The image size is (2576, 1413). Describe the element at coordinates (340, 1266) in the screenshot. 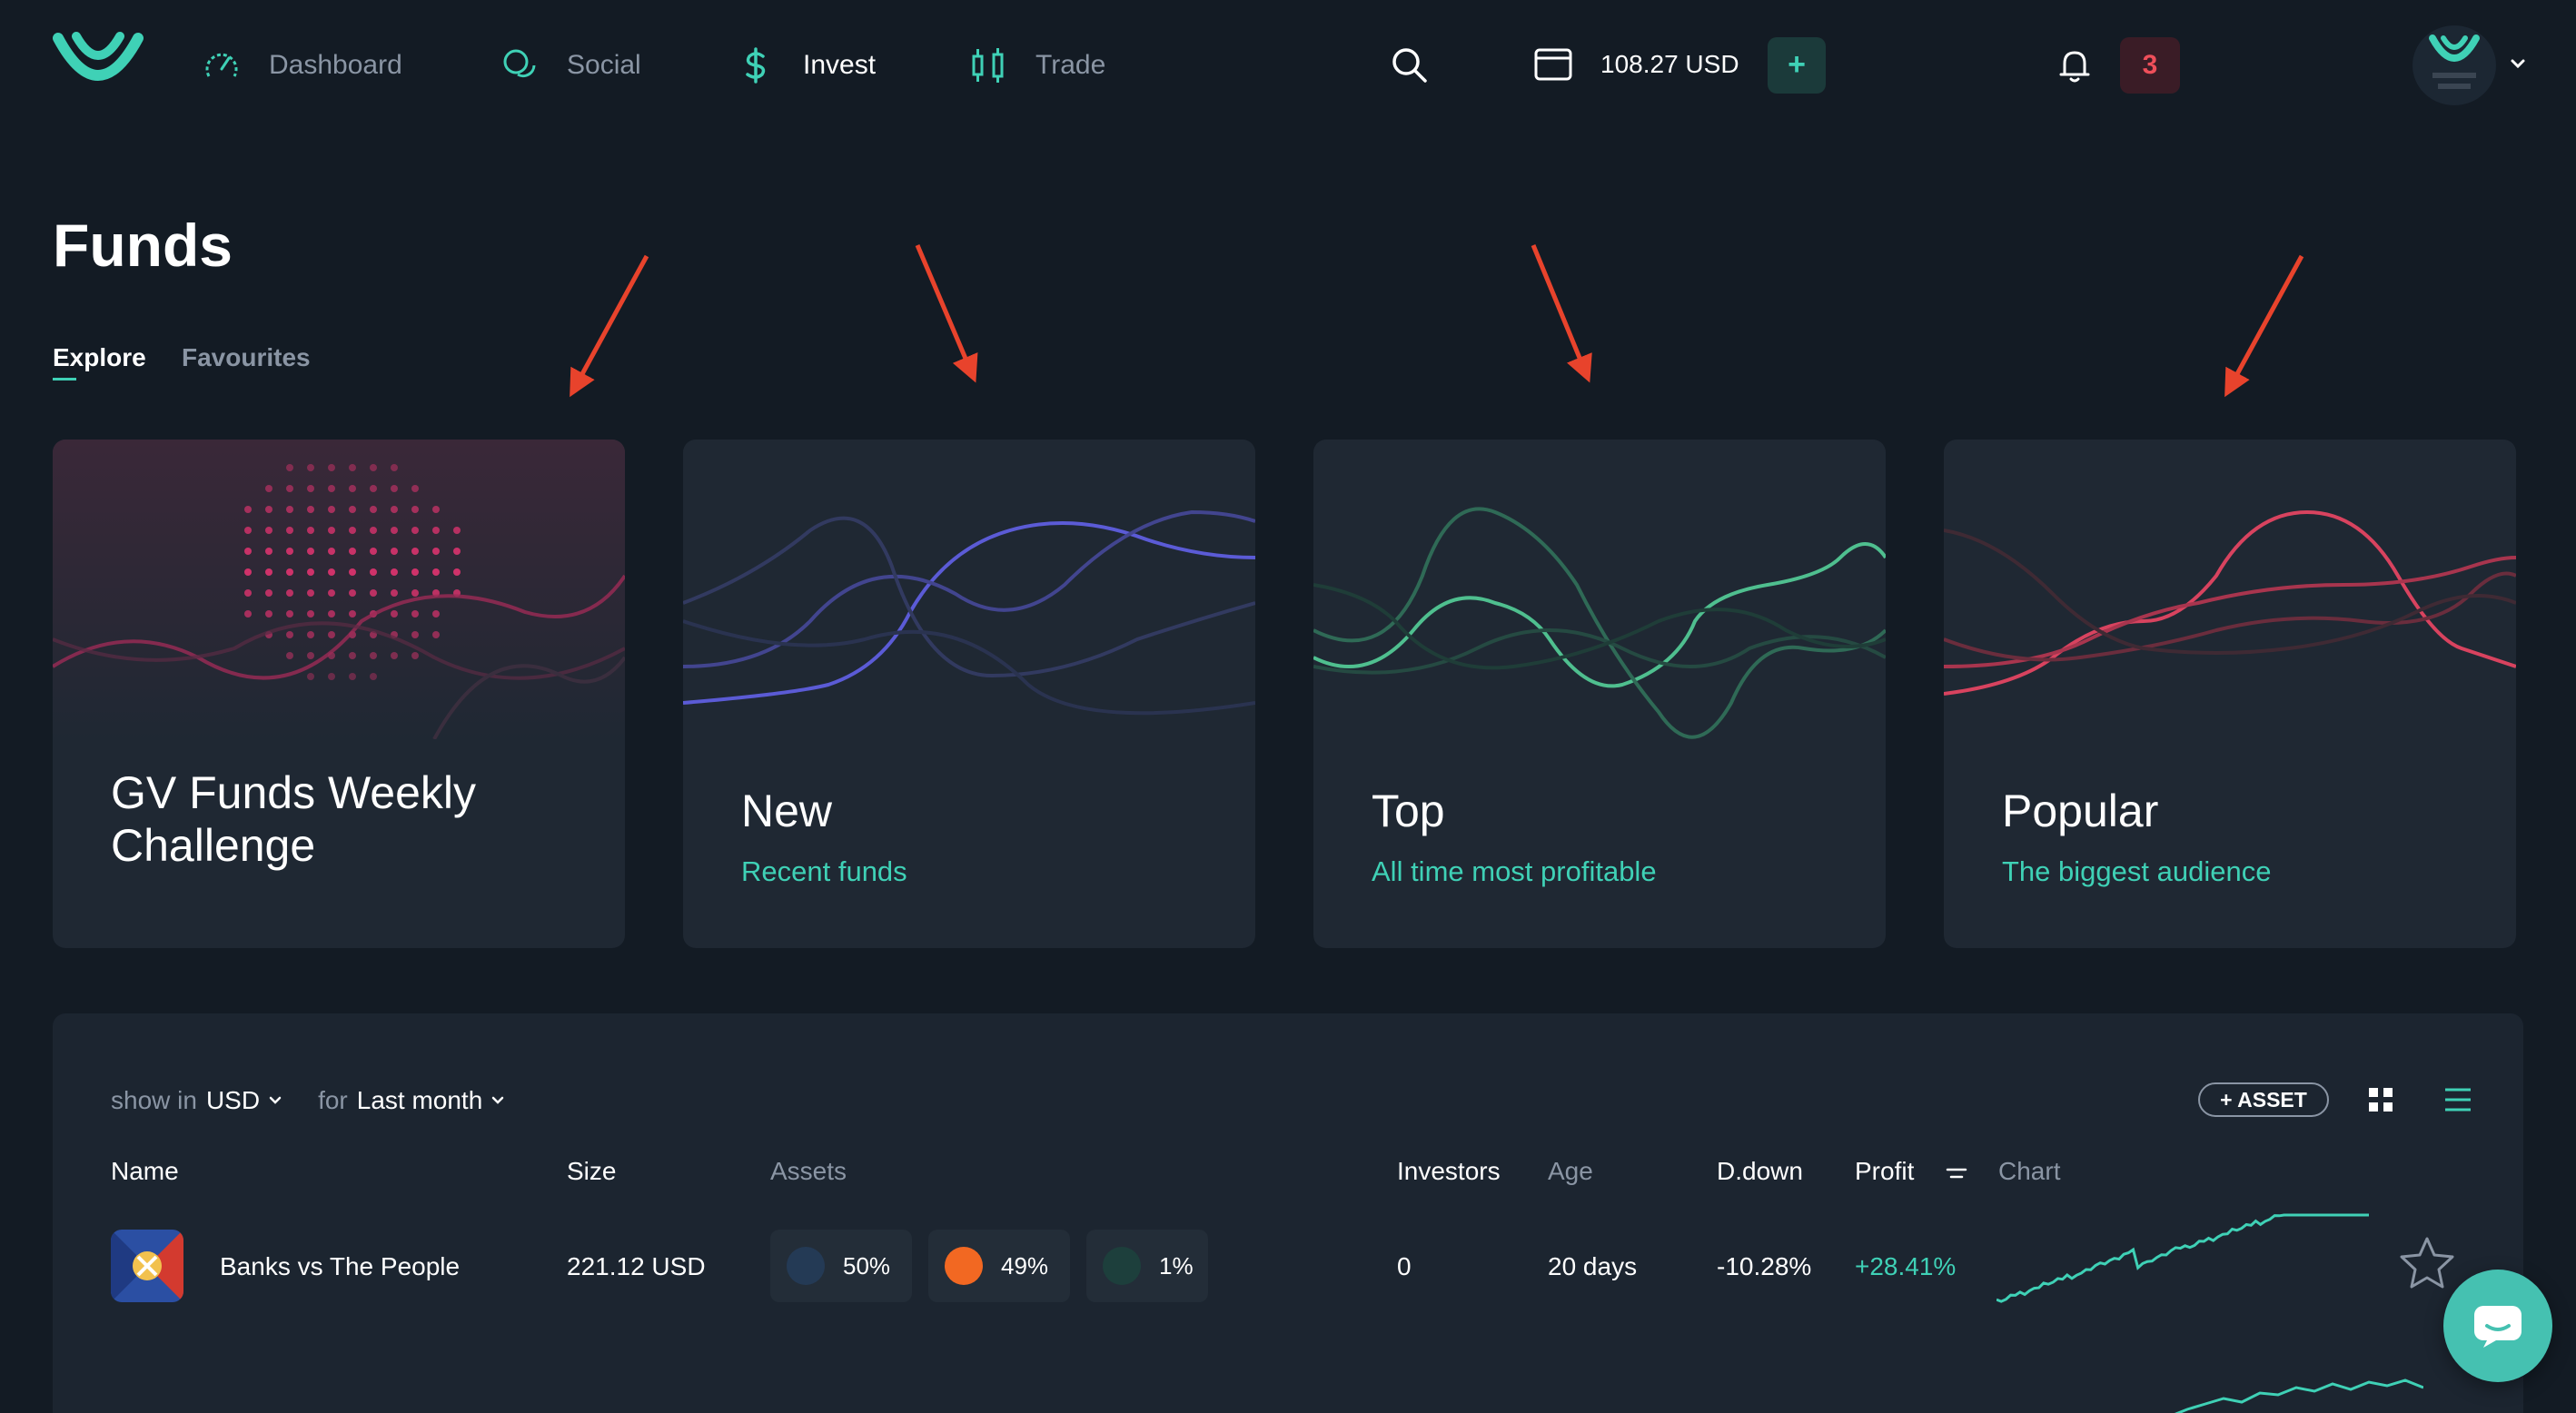

I see `fund-name: Banks vs The People` at that location.